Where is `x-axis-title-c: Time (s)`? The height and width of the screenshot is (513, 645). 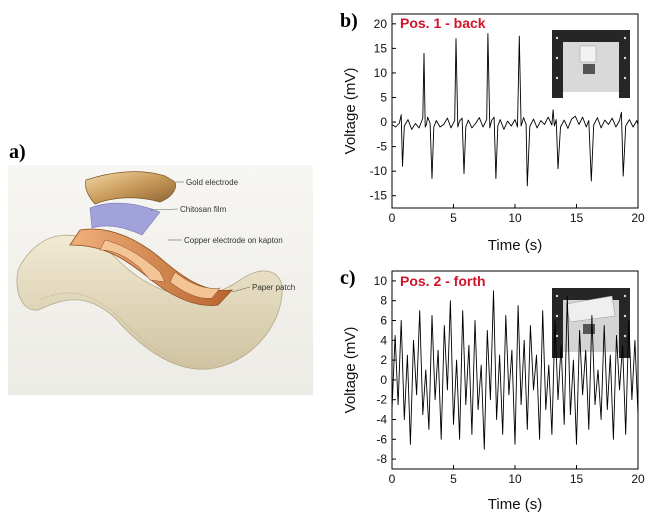
x-axis-title-c: Time (s) is located at coordinates (515, 504).